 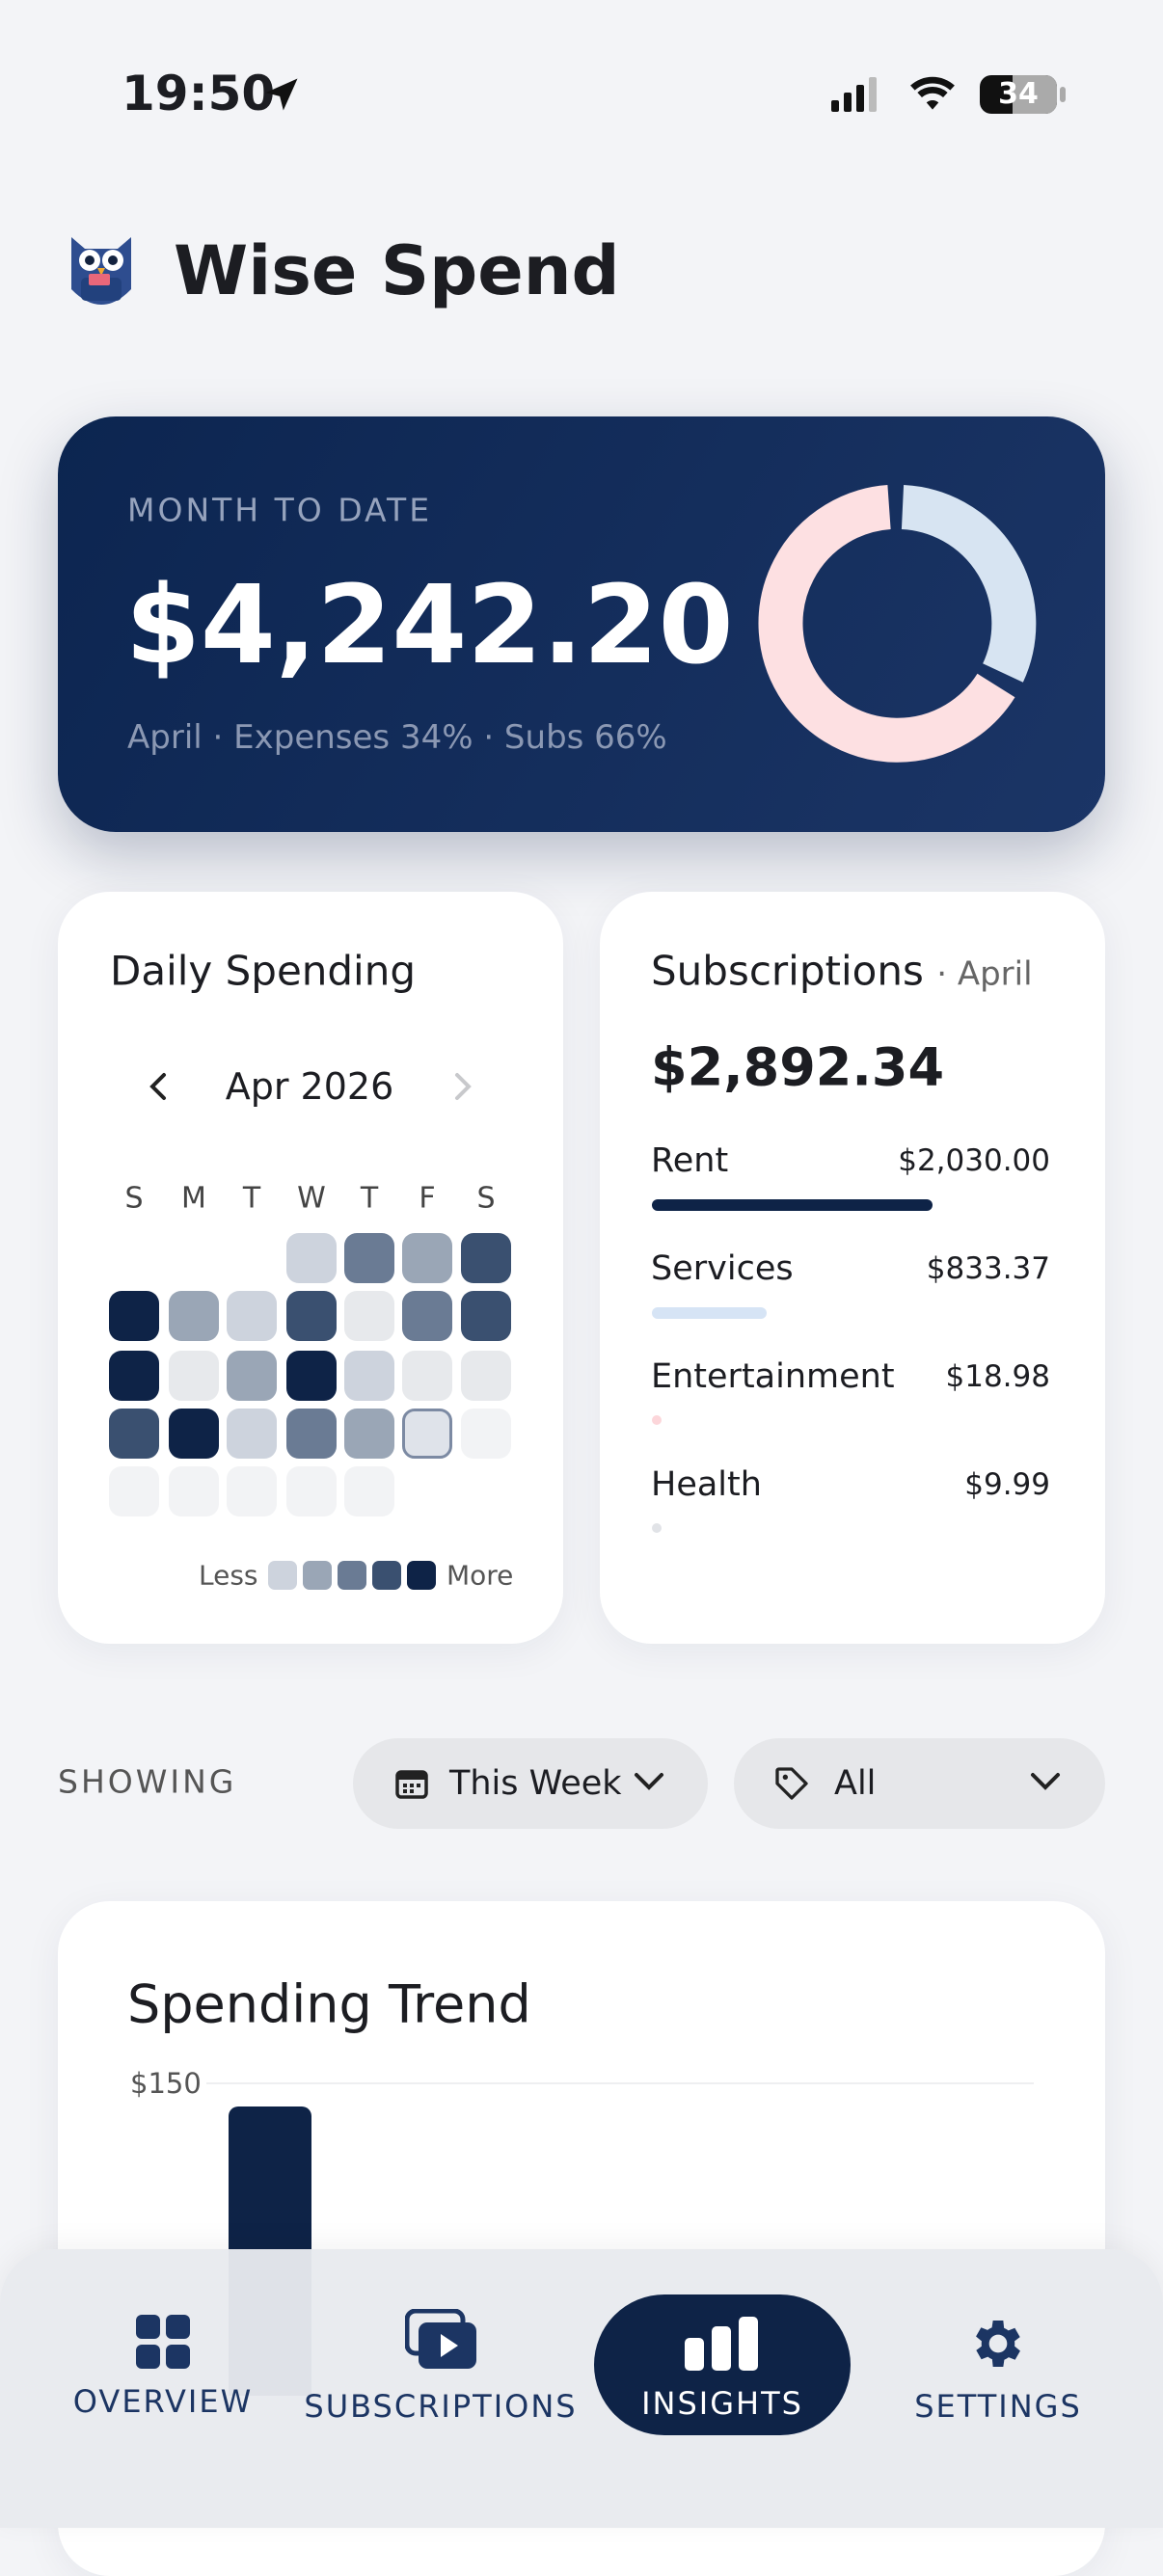 What do you see at coordinates (329, 2004) in the screenshot?
I see `spending-trend-title: Spending Trend` at bounding box center [329, 2004].